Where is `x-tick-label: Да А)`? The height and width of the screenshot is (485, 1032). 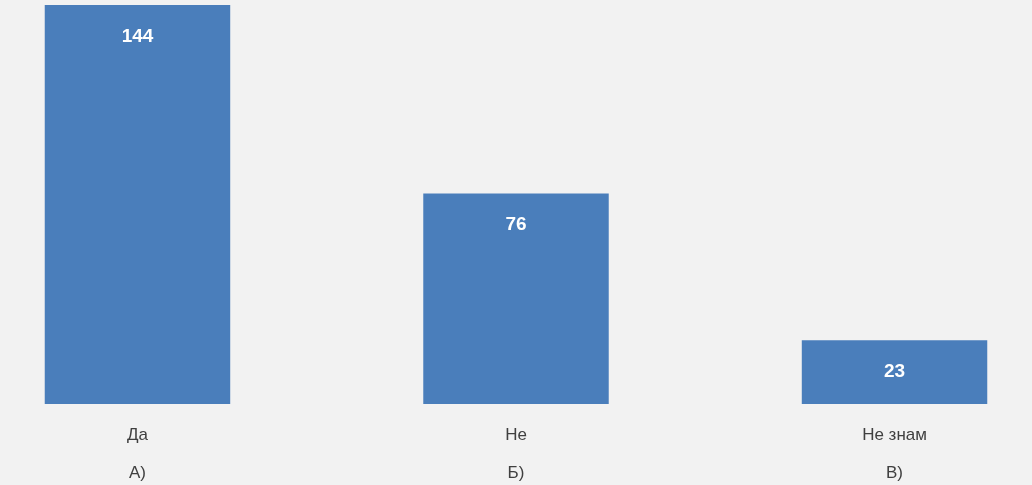 x-tick-label: Да А) is located at coordinates (138, 453).